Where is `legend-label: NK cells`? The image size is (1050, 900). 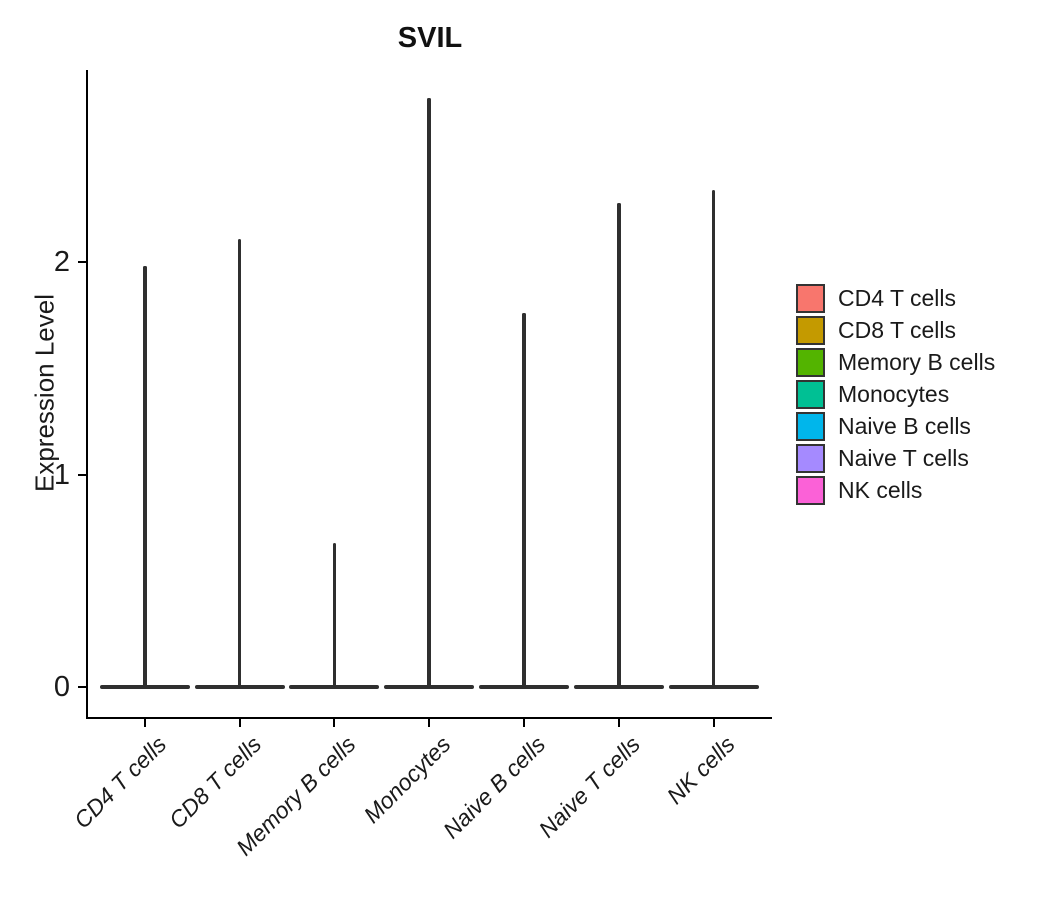 legend-label: NK cells is located at coordinates (880, 490).